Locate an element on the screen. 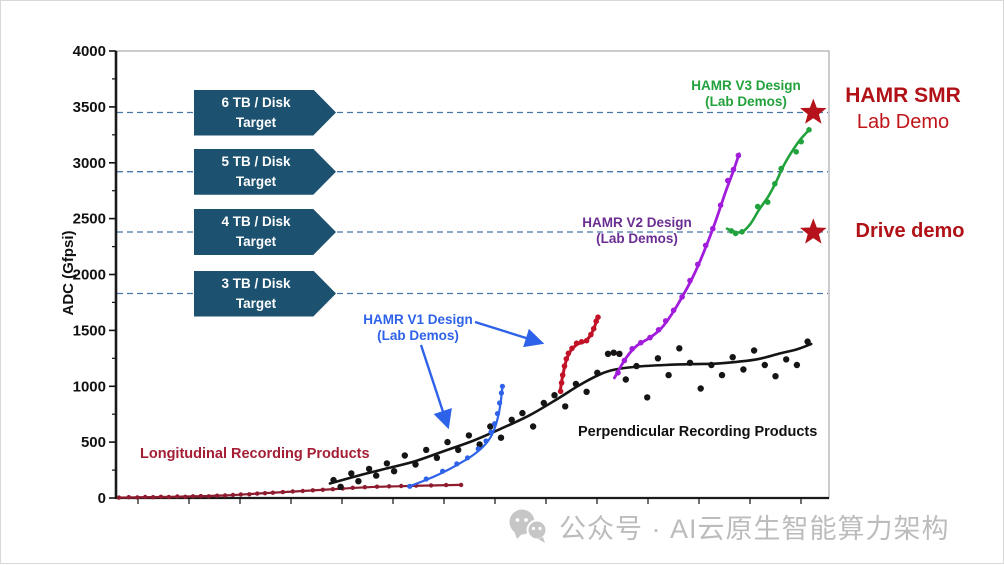 The height and width of the screenshot is (565, 1004). y-axis-title: ADC (Gfpsi) is located at coordinates (68, 273).